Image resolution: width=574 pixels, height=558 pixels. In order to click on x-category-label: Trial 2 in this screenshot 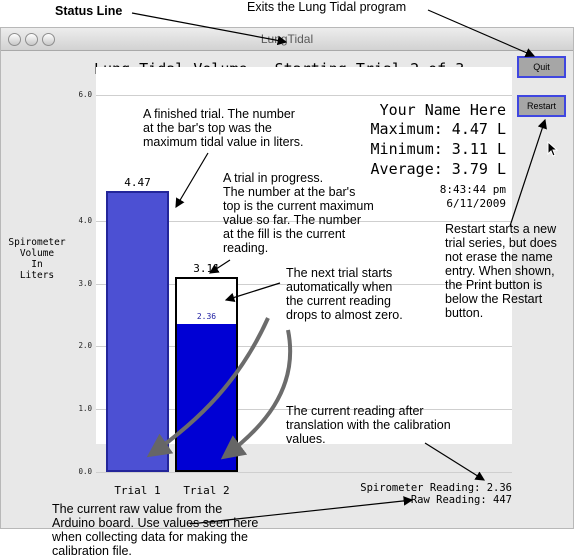, I will do `click(206, 490)`.